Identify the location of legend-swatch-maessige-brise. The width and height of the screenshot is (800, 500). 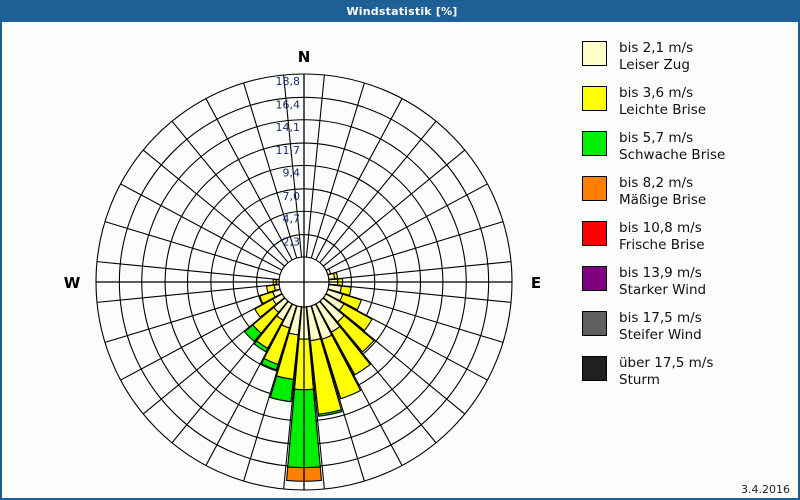
(594, 188).